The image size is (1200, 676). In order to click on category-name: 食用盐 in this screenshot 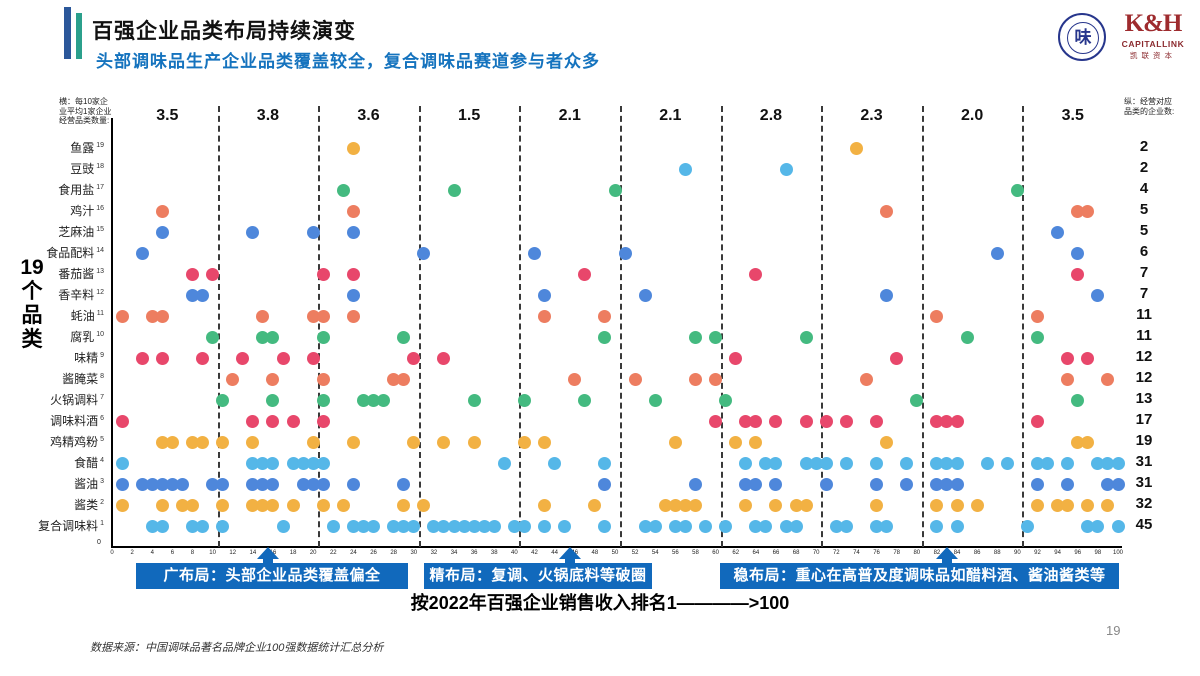, I will do `click(76, 190)`.